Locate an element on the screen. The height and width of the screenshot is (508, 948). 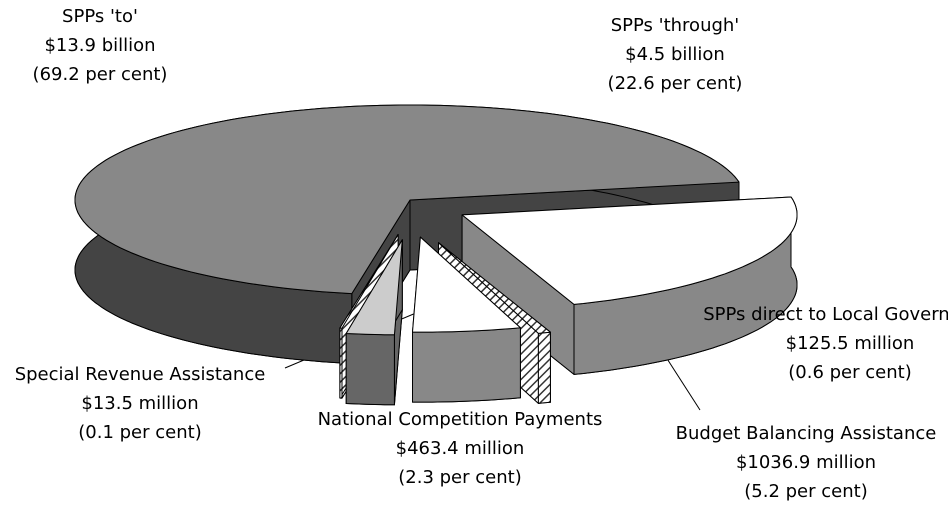
slice-percent: (0.1 per cent) is located at coordinates (139, 432).